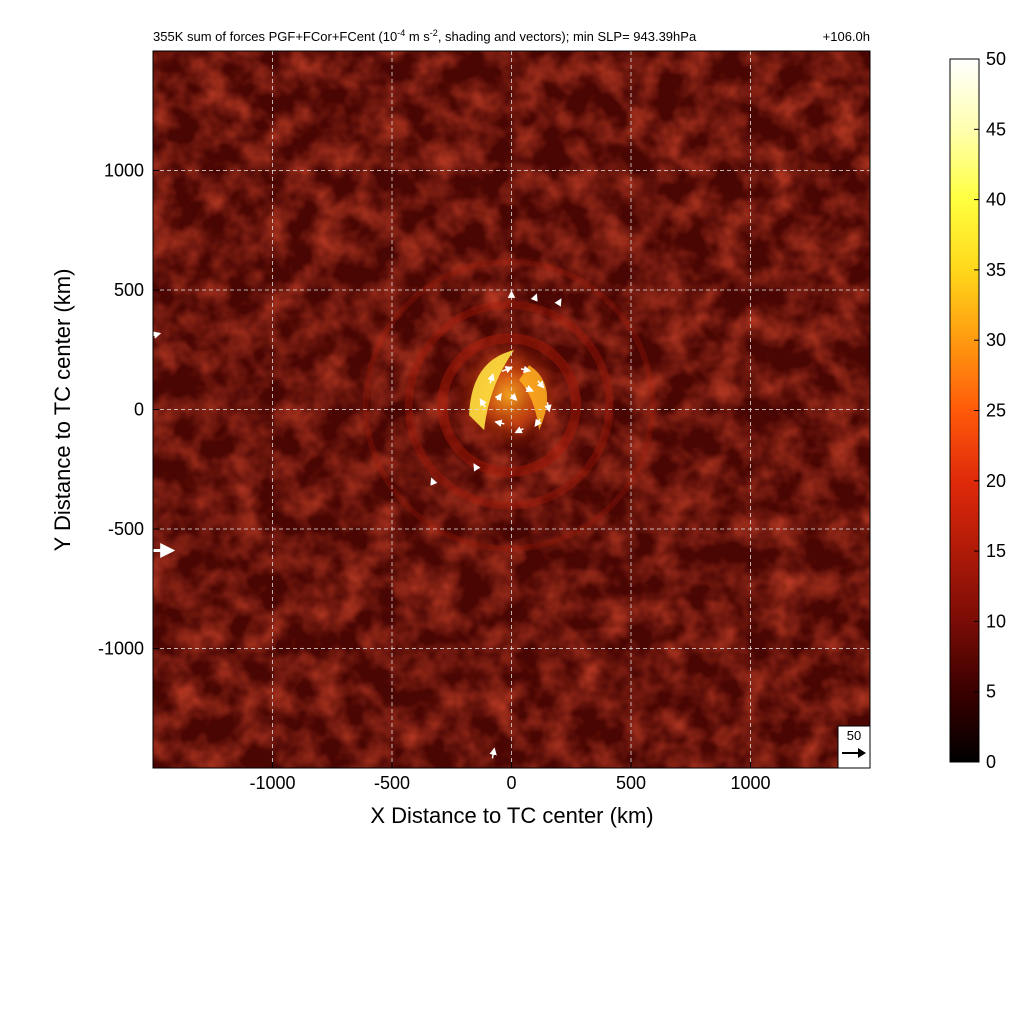  I want to click on reference-vector-arrowhead, so click(862, 753).